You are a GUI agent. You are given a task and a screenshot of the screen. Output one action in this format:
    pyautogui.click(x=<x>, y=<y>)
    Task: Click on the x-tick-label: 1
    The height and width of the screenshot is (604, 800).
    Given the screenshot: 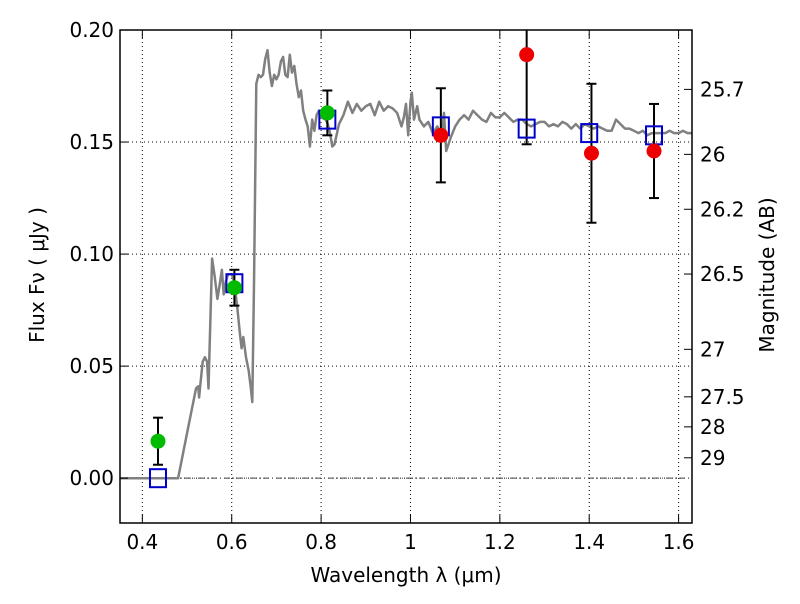 What is the action you would take?
    pyautogui.click(x=410, y=542)
    